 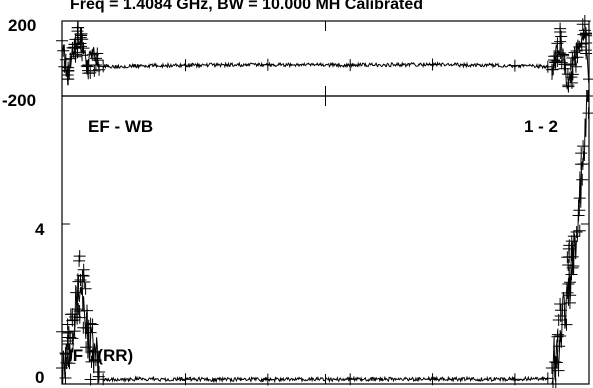 I want to click on amplitude-tick-label-0: 0, so click(x=39, y=377).